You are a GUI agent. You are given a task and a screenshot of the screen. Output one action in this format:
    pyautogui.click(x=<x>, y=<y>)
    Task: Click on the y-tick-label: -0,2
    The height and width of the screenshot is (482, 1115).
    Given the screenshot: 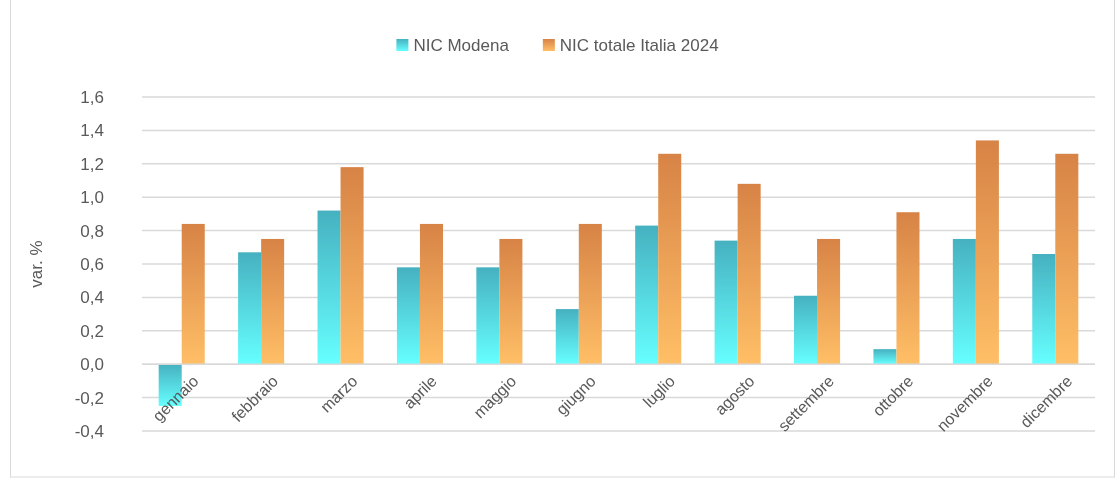 What is the action you would take?
    pyautogui.click(x=89, y=398)
    